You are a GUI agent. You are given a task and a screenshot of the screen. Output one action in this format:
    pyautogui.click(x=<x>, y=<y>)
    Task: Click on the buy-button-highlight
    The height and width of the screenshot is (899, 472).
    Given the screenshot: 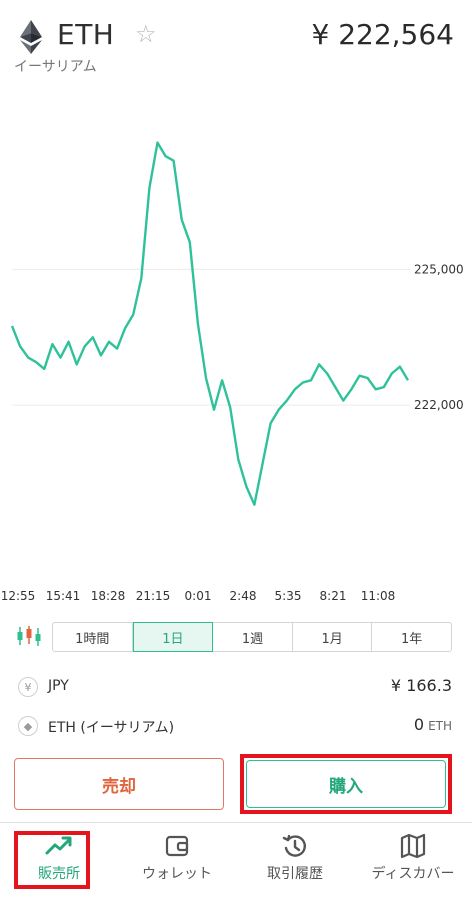 What is the action you would take?
    pyautogui.click(x=346, y=784)
    